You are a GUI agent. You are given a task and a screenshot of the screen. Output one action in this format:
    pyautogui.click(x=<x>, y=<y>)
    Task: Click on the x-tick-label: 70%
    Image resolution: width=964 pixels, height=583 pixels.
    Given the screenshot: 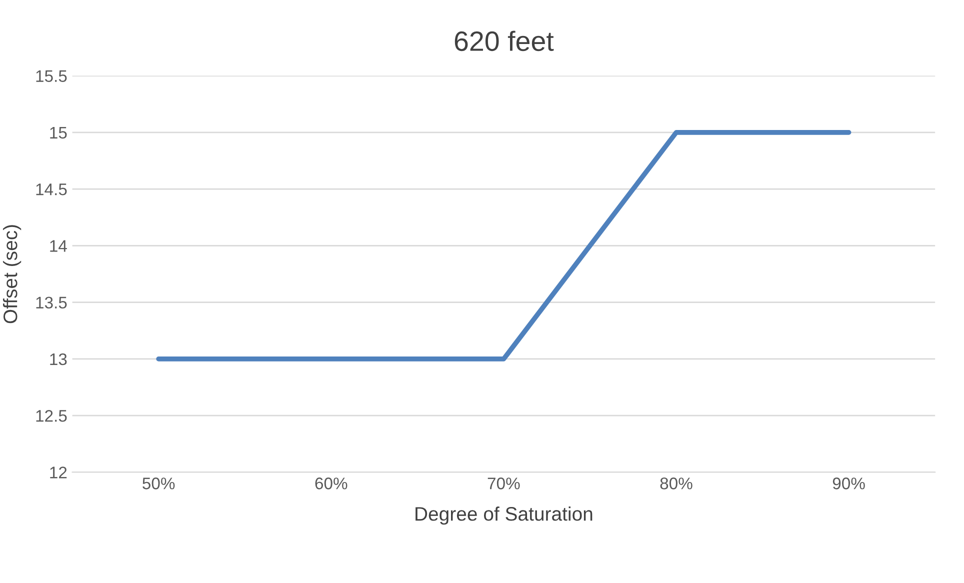 What is the action you would take?
    pyautogui.click(x=504, y=484)
    